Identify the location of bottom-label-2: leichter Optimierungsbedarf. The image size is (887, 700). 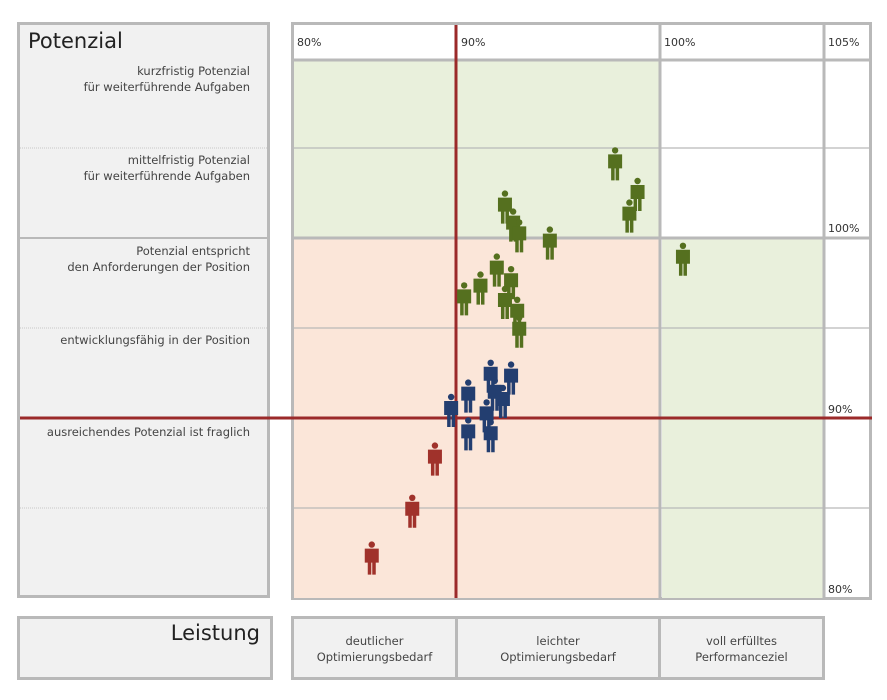
(558, 648).